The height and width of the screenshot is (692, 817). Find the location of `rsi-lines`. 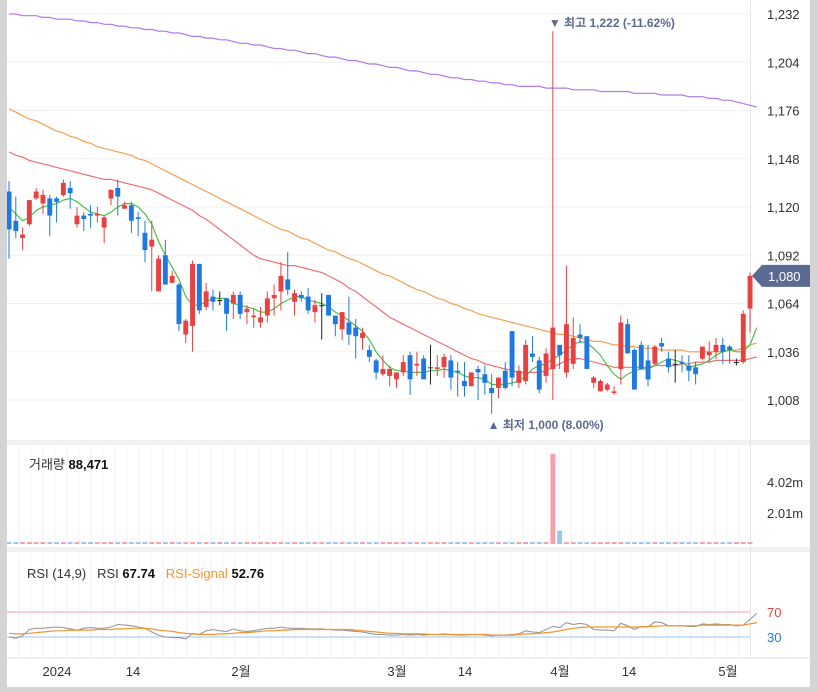

rsi-lines is located at coordinates (383, 626).